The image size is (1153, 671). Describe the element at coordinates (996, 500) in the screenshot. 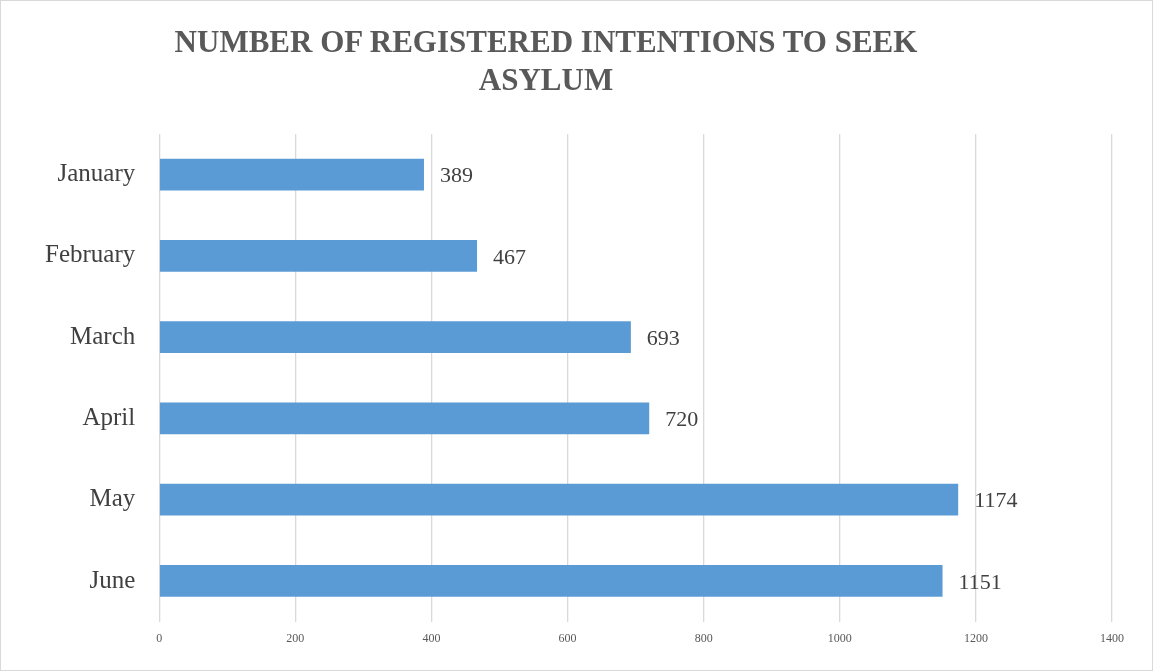

I see `data-label: 1174` at that location.